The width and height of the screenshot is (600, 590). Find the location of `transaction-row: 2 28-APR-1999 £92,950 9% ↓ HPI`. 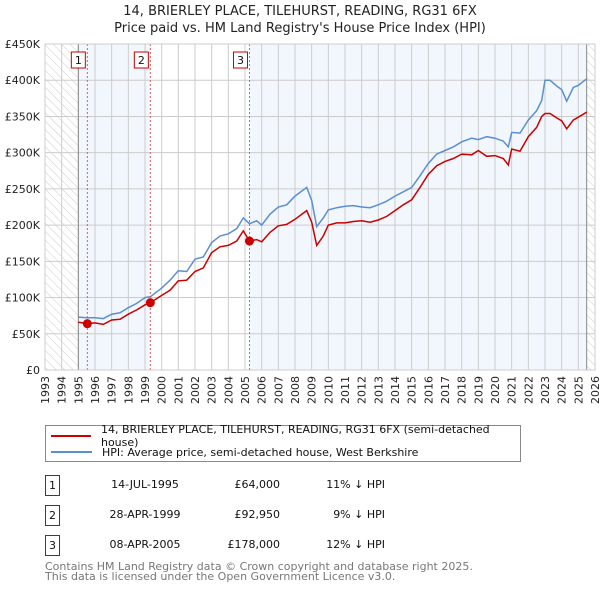

transaction-row: 2 28-APR-1999 £92,950 9% ↓ HPI is located at coordinates (255, 516).